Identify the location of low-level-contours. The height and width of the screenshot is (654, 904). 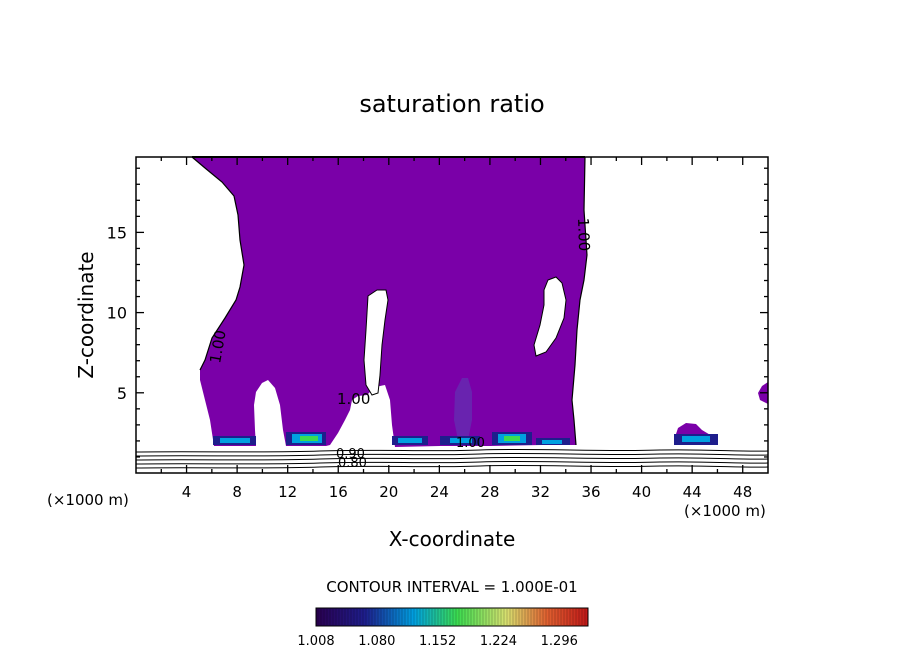
(452, 458).